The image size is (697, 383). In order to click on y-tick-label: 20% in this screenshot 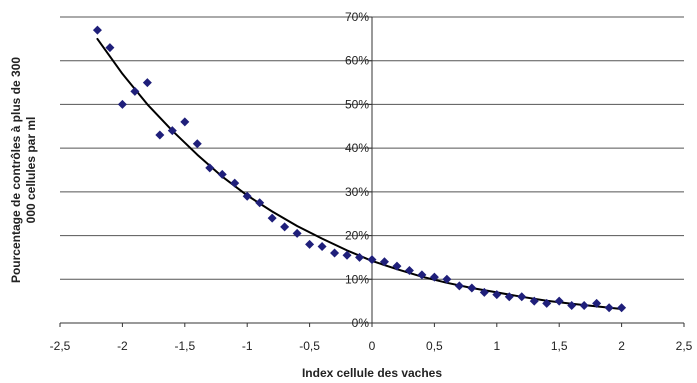, I will do `click(357, 236)`.